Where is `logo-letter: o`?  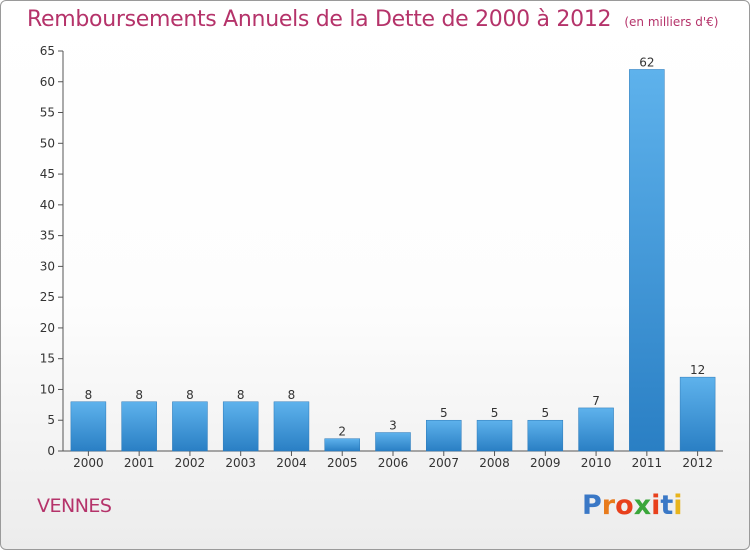
logo-letter: o is located at coordinates (624, 505).